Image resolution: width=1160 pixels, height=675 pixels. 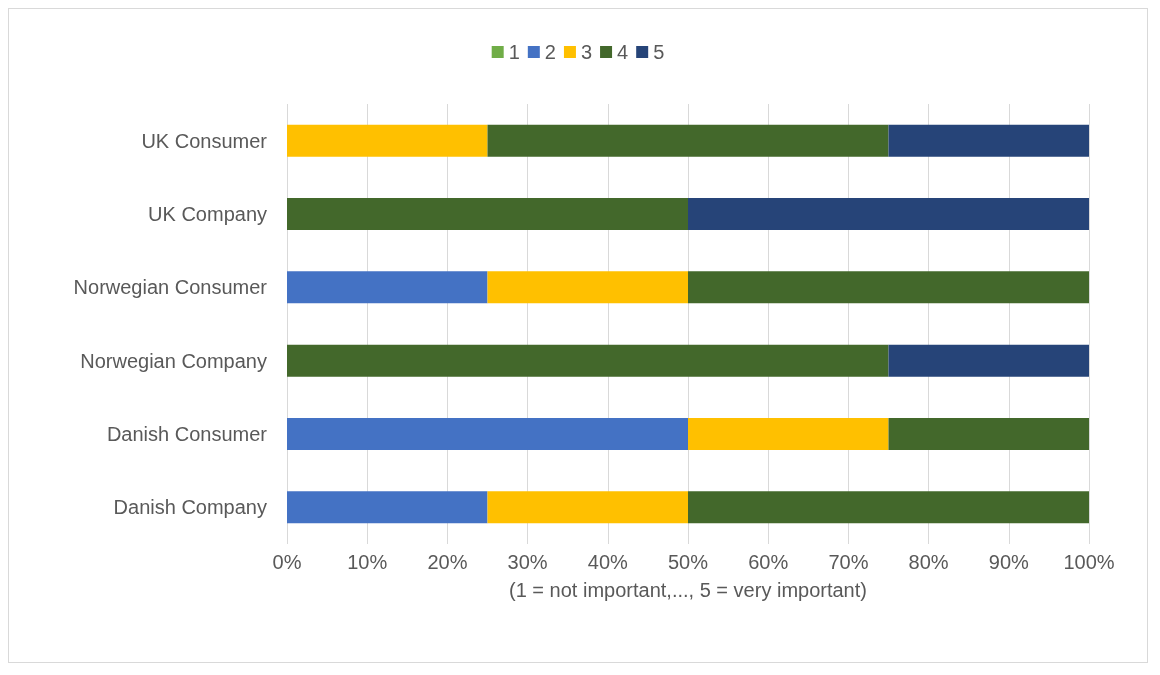 I want to click on x-tick-label: 40%, so click(x=608, y=562).